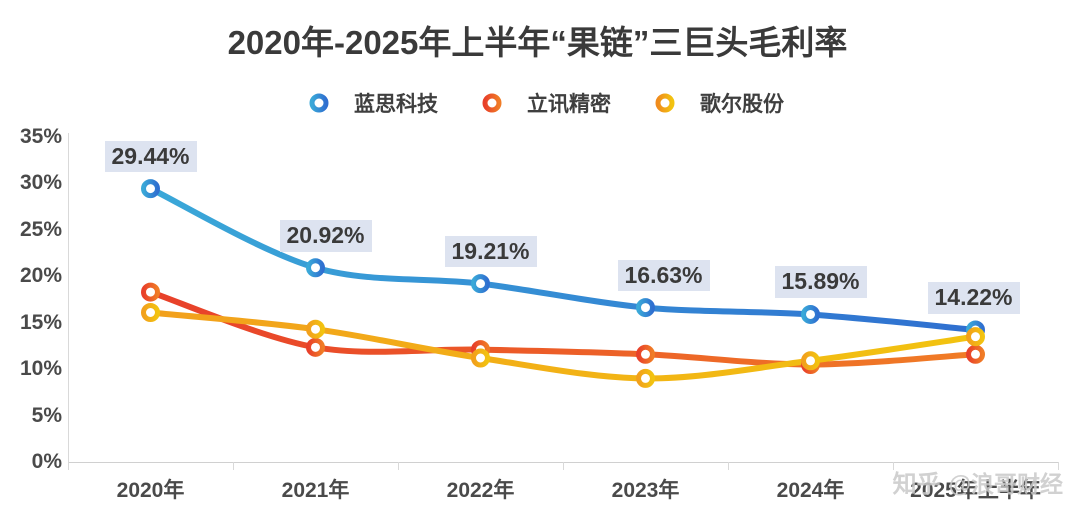  Describe the element at coordinates (40, 369) in the screenshot. I see `y-axis-tick-label: 10%` at that location.